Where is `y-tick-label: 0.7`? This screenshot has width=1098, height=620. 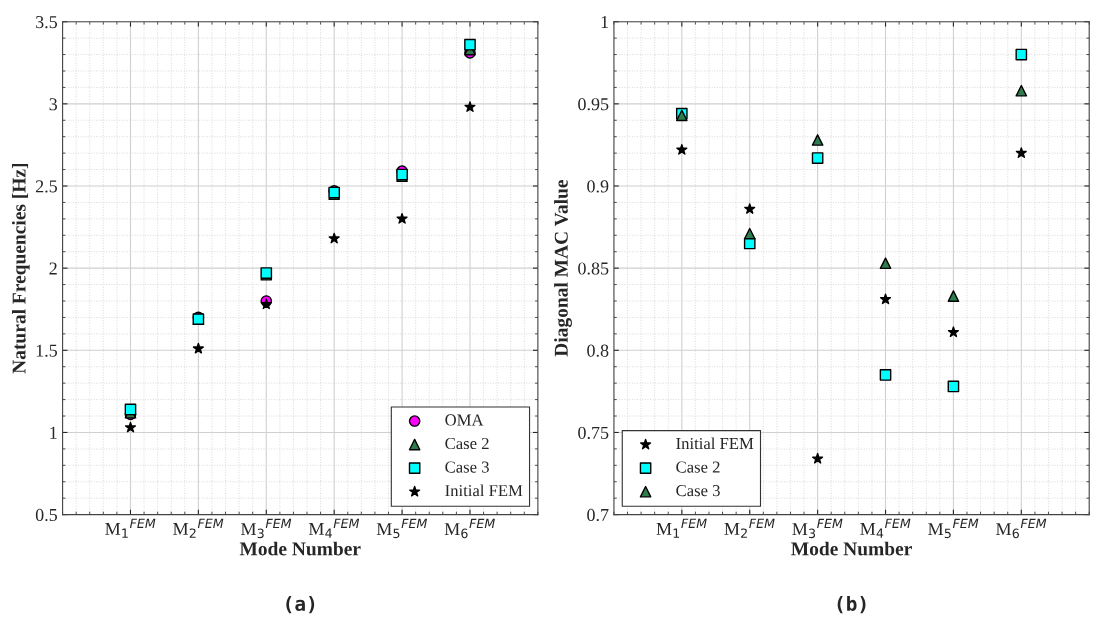 y-tick-label: 0.7 is located at coordinates (598, 515).